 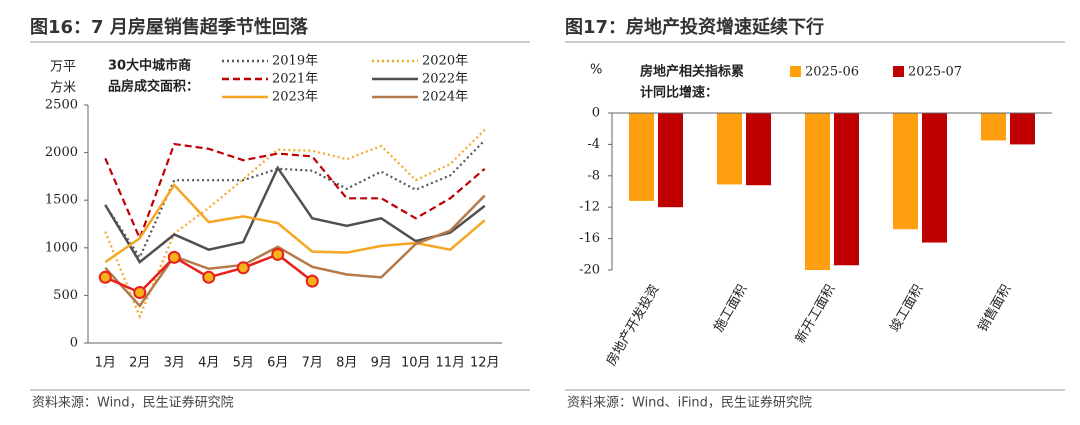 I want to click on chart-title: 图17：房地产投资增速延续下行, so click(x=694, y=27).